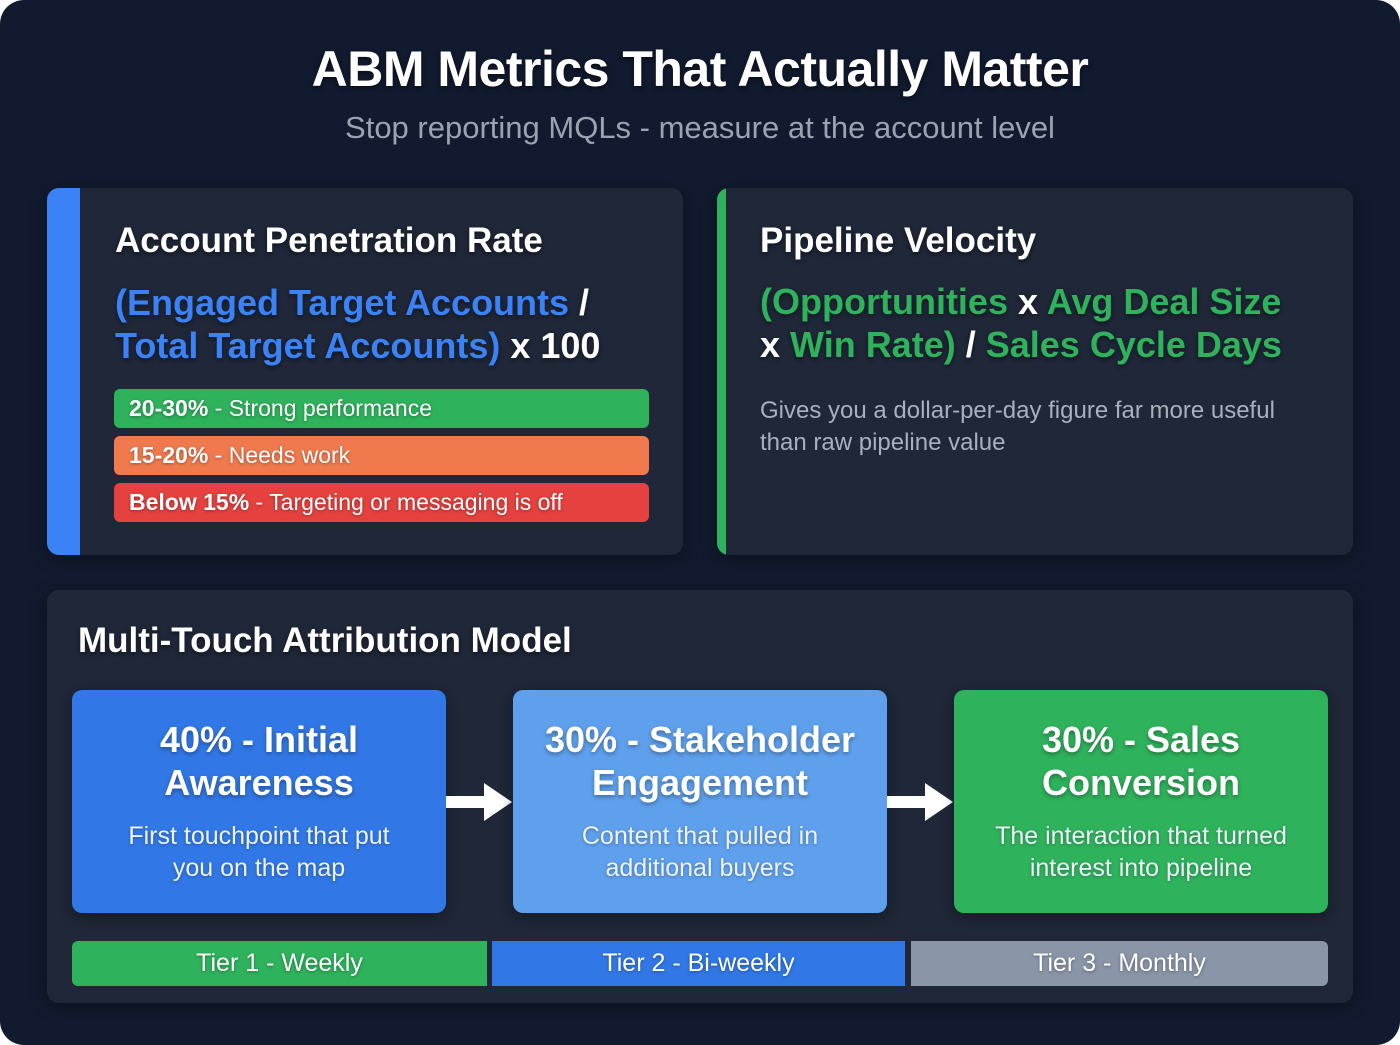 This screenshot has height=1045, width=1400. Describe the element at coordinates (700, 761) in the screenshot. I see `stage-title: 30% - Stakeholder Engagement` at that location.